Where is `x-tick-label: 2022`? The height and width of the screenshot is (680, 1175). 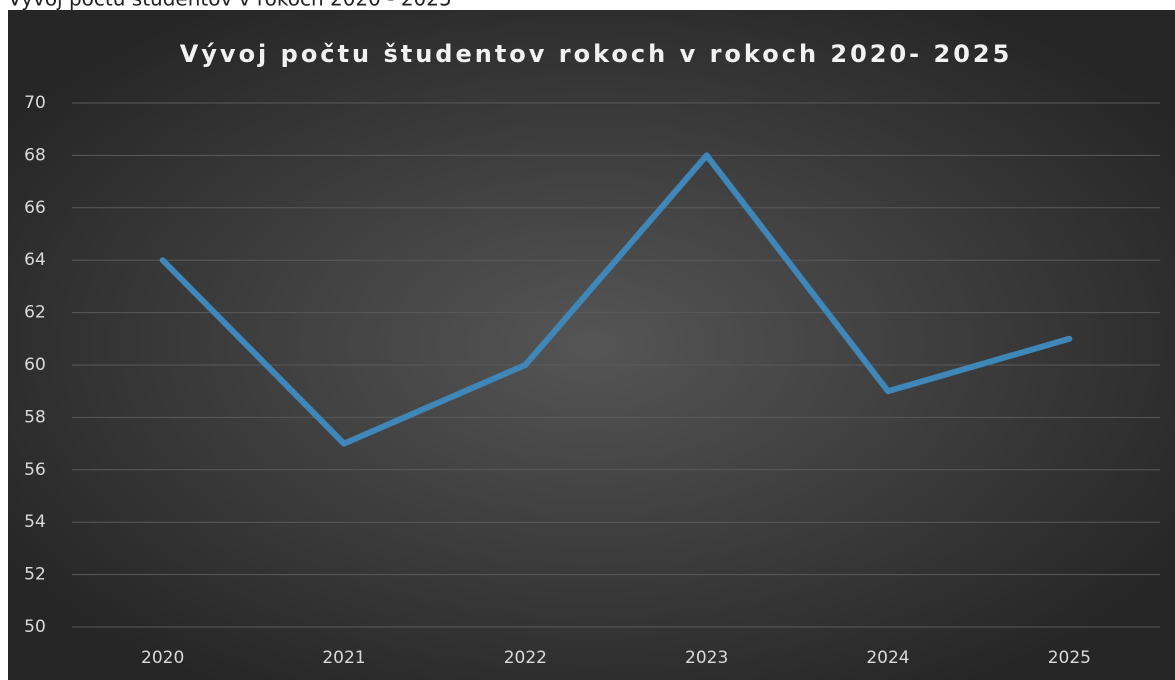
x-tick-label: 2022 is located at coordinates (525, 658).